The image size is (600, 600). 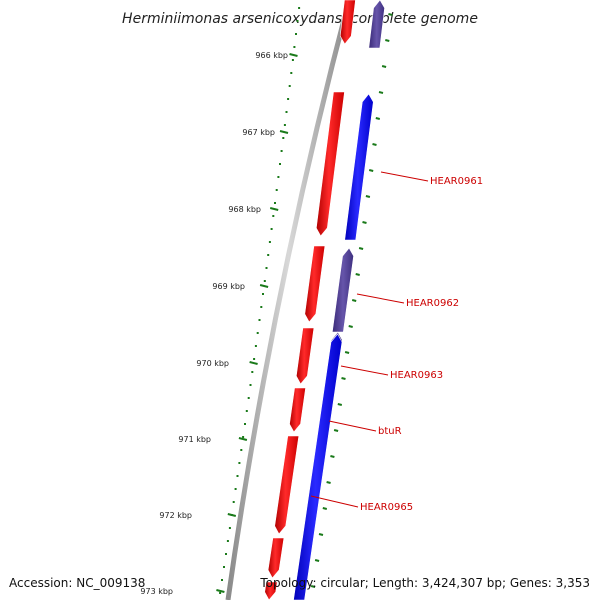 I want to click on gene-label-btur: btuR, so click(x=390, y=431).